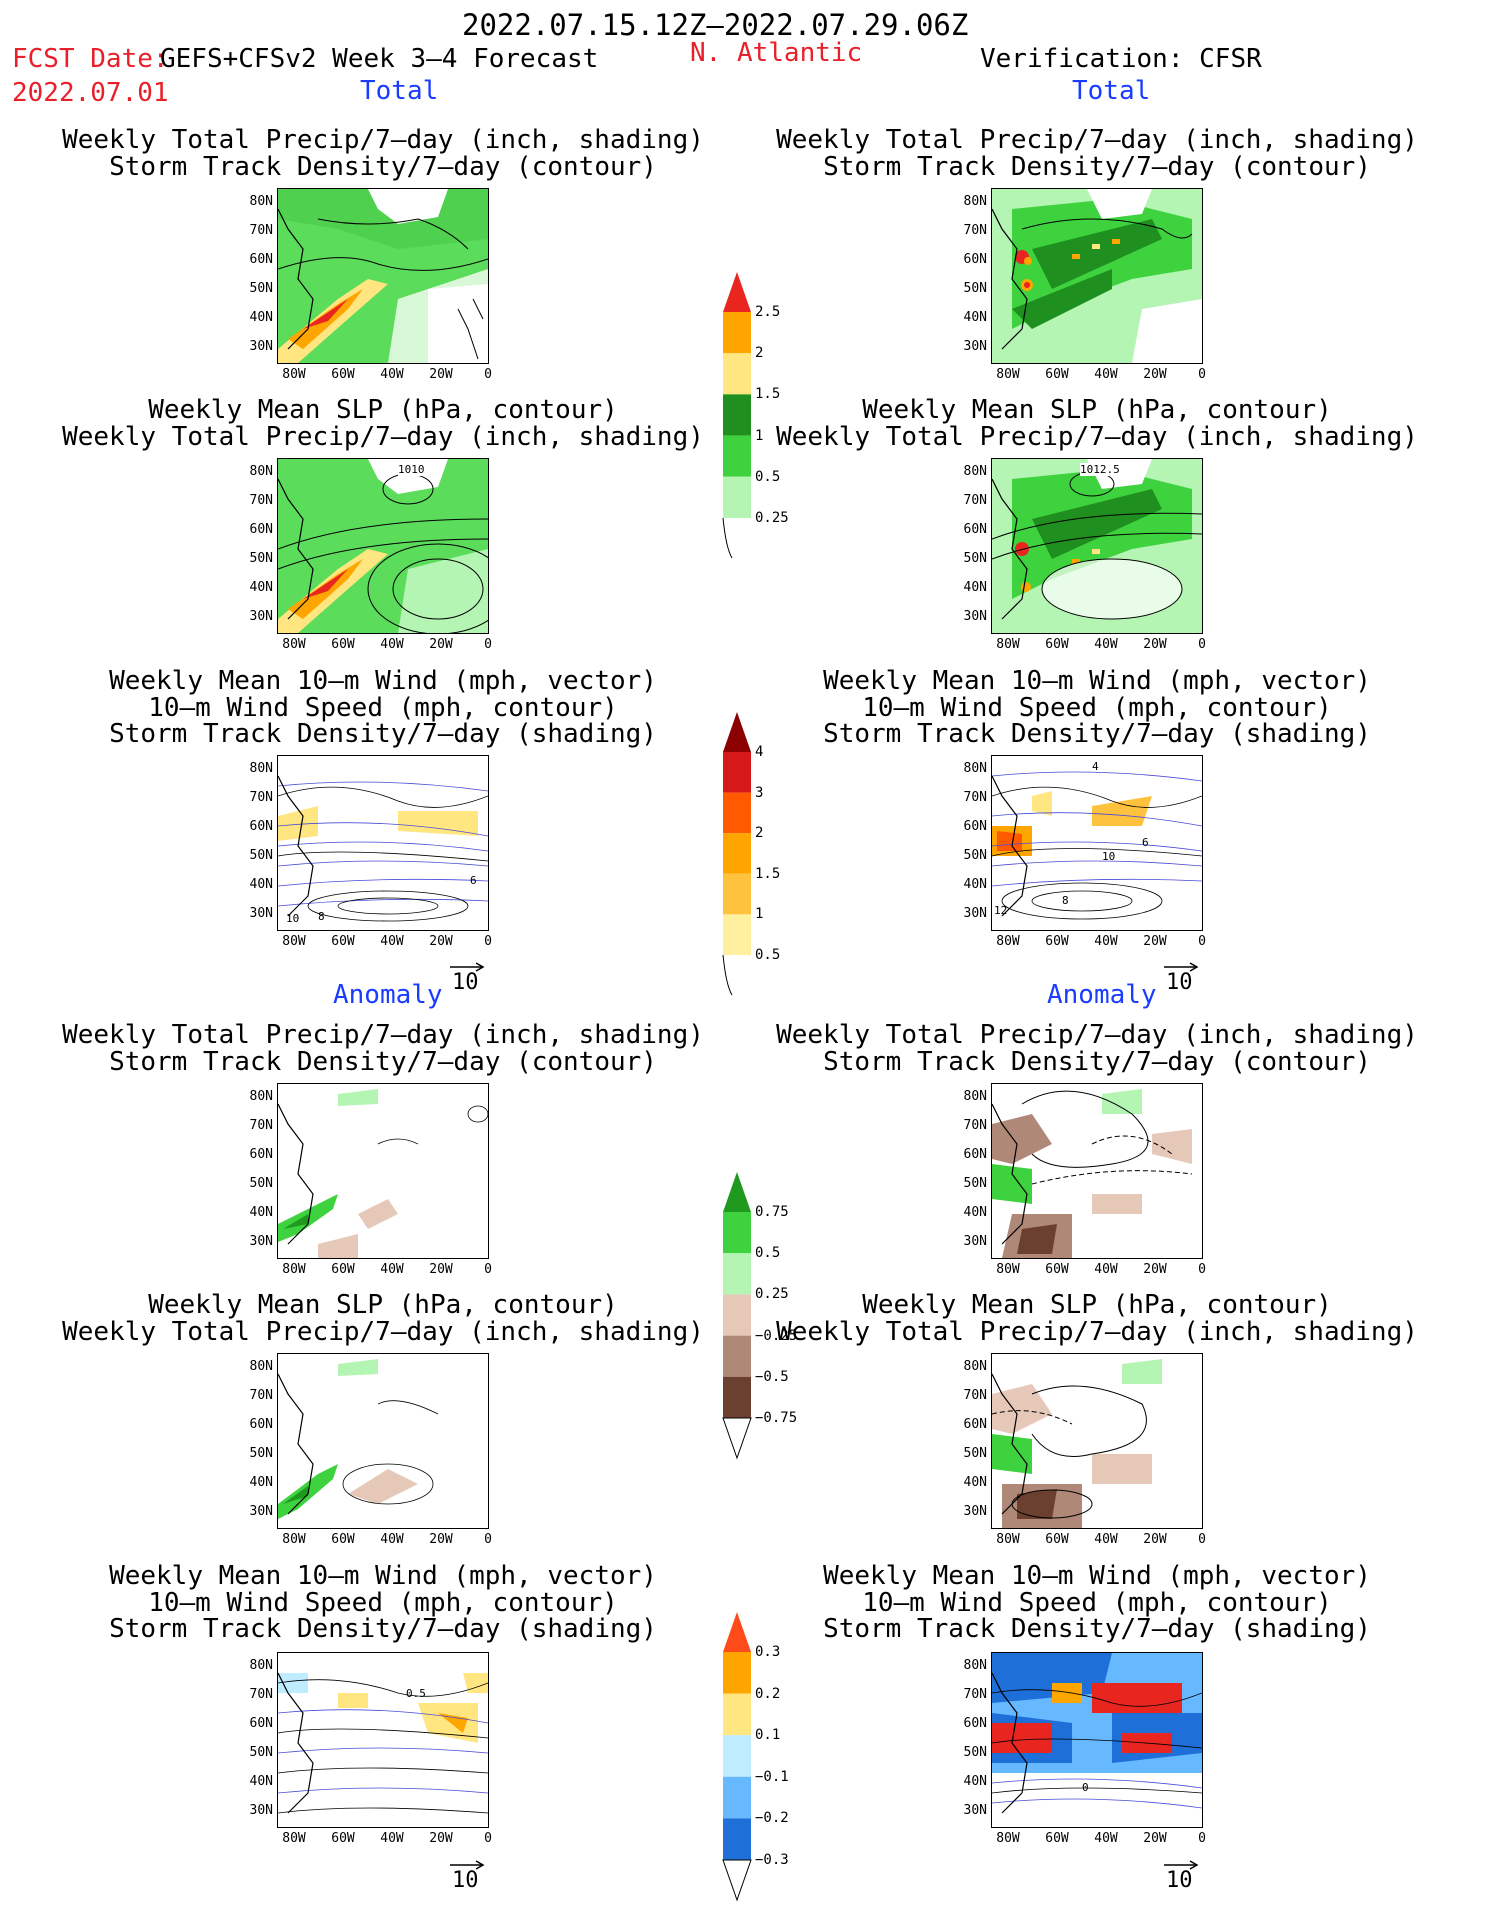 The height and width of the screenshot is (1930, 1487). What do you see at coordinates (768, 1693) in the screenshot?
I see `colorbar-label: 0.2` at bounding box center [768, 1693].